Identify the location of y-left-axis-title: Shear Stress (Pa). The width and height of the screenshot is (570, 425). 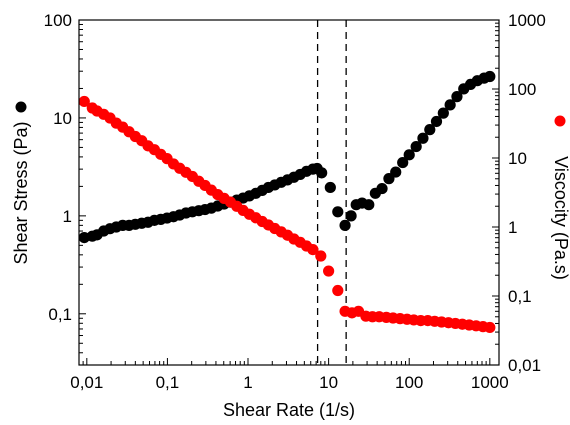
(21, 192).